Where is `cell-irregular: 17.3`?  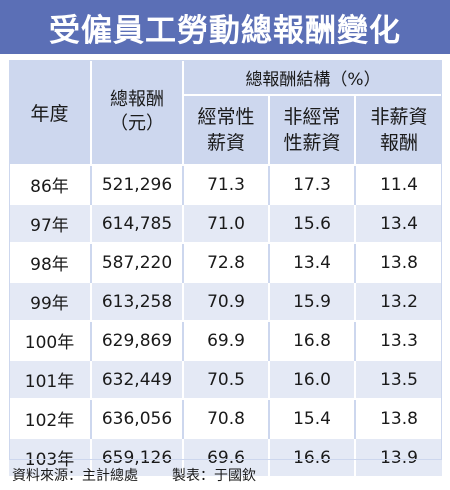
cell-irregular: 17.3 is located at coordinates (311, 184).